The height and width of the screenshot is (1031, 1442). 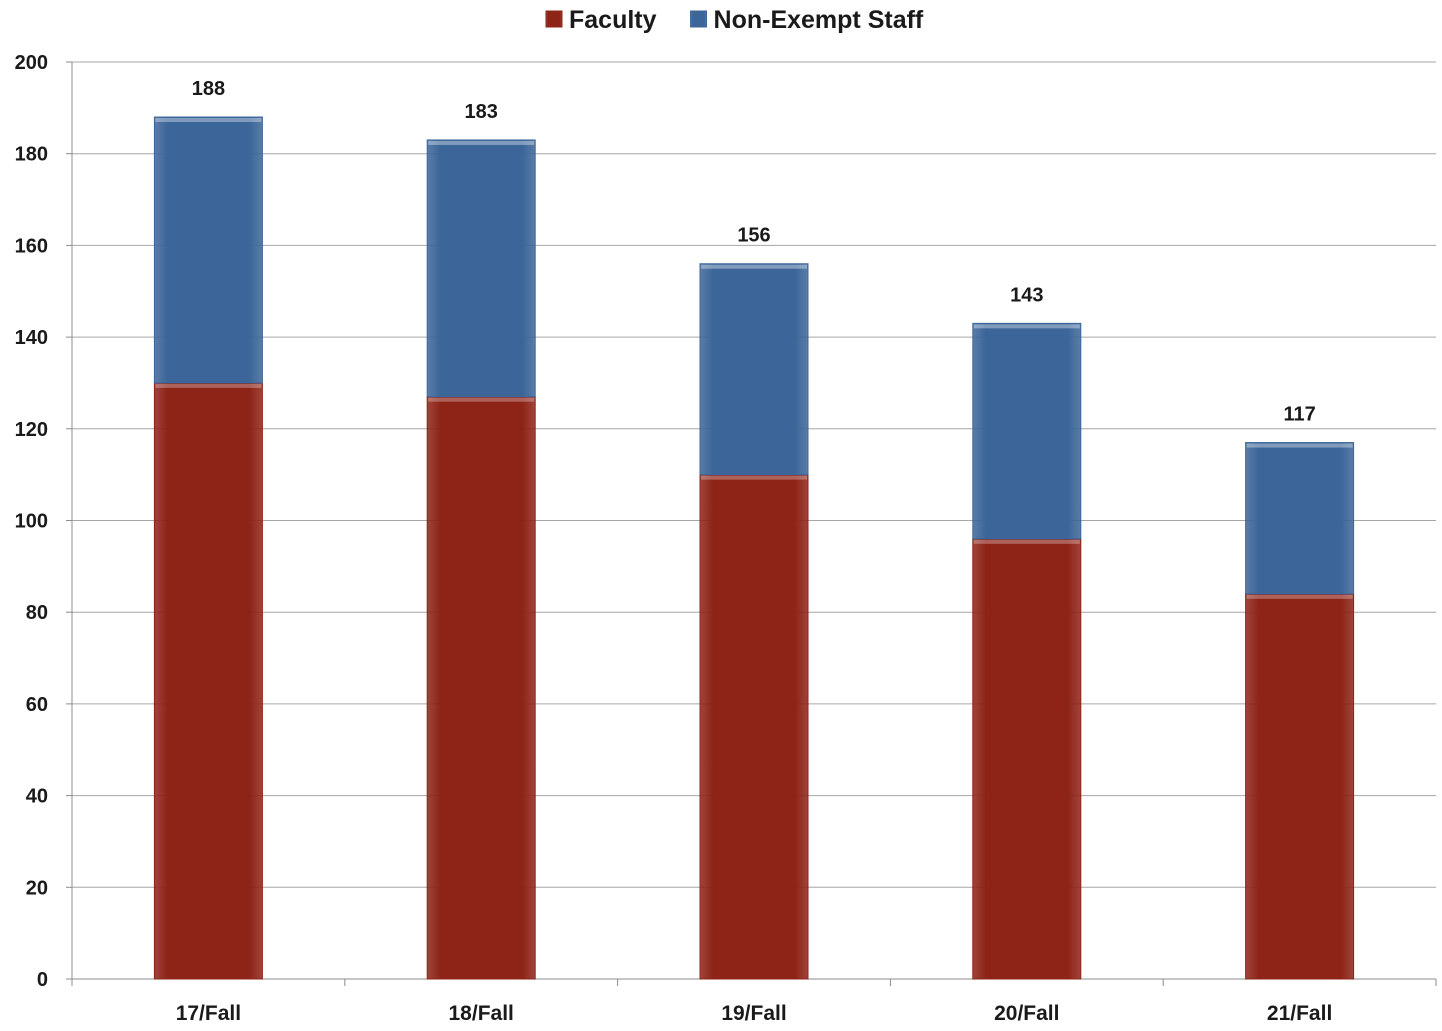 What do you see at coordinates (208, 1013) in the screenshot?
I see `x-tick-label: 17/Fall` at bounding box center [208, 1013].